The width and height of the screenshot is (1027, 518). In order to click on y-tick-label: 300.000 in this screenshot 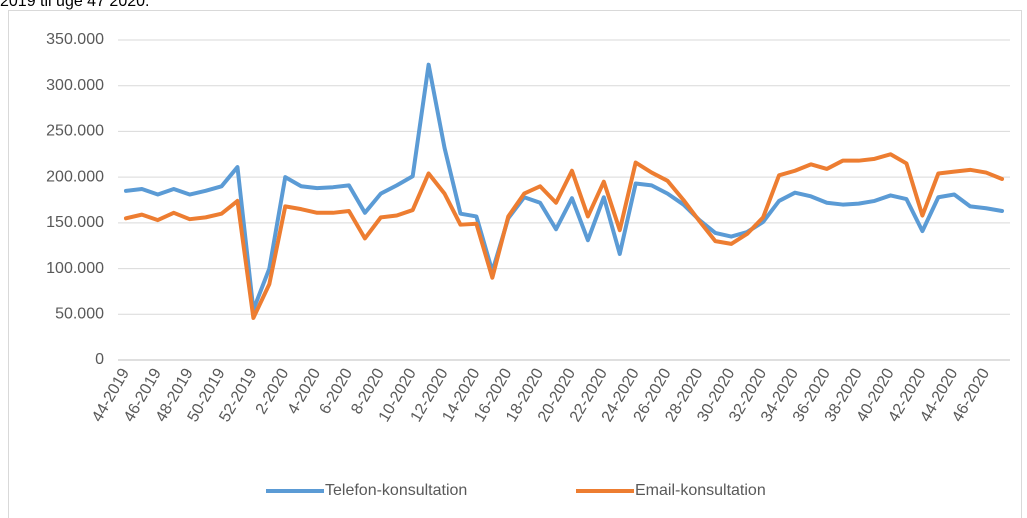, I will do `click(75, 85)`.